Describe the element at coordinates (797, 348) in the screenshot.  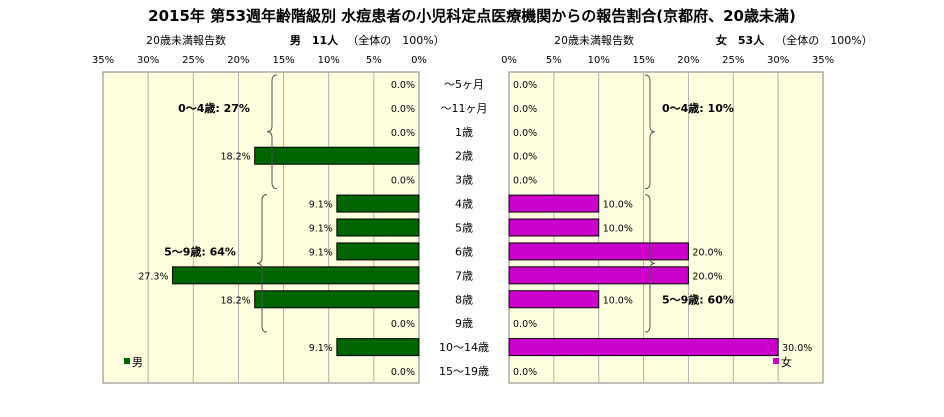
I see `female-data-label: 30.0%` at that location.